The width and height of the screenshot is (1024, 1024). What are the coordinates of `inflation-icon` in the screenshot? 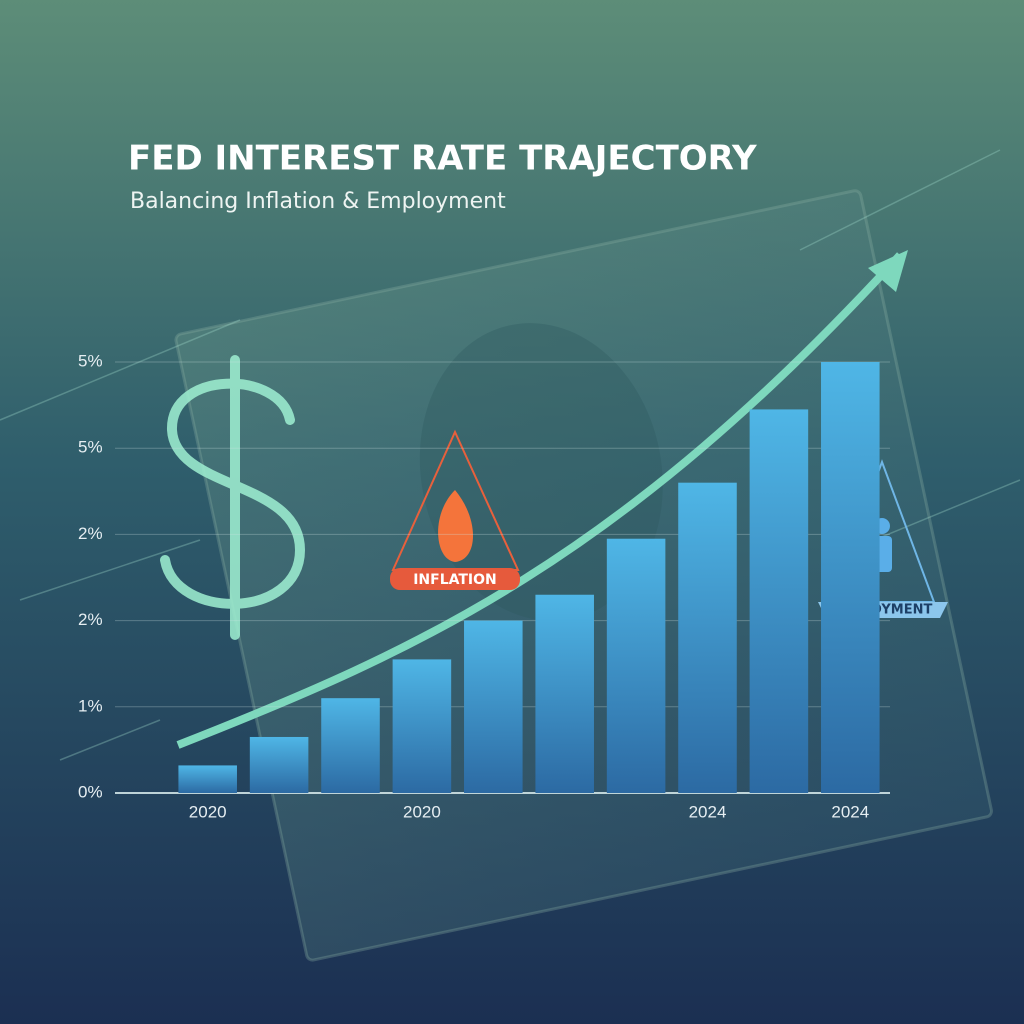 It's located at (455, 509).